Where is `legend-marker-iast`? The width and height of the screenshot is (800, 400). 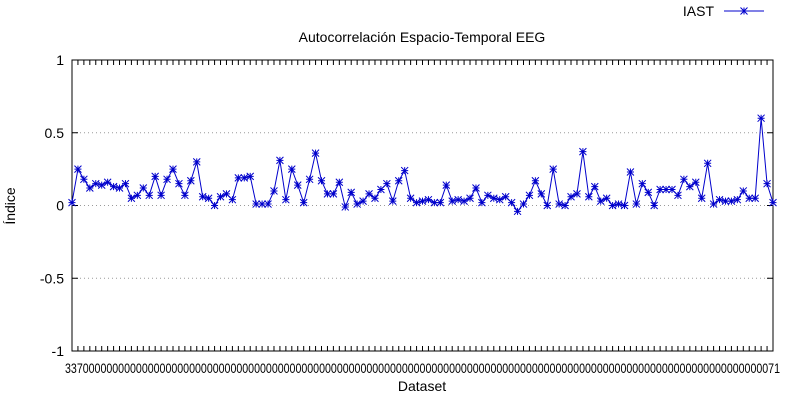 legend-marker-iast is located at coordinates (744, 11).